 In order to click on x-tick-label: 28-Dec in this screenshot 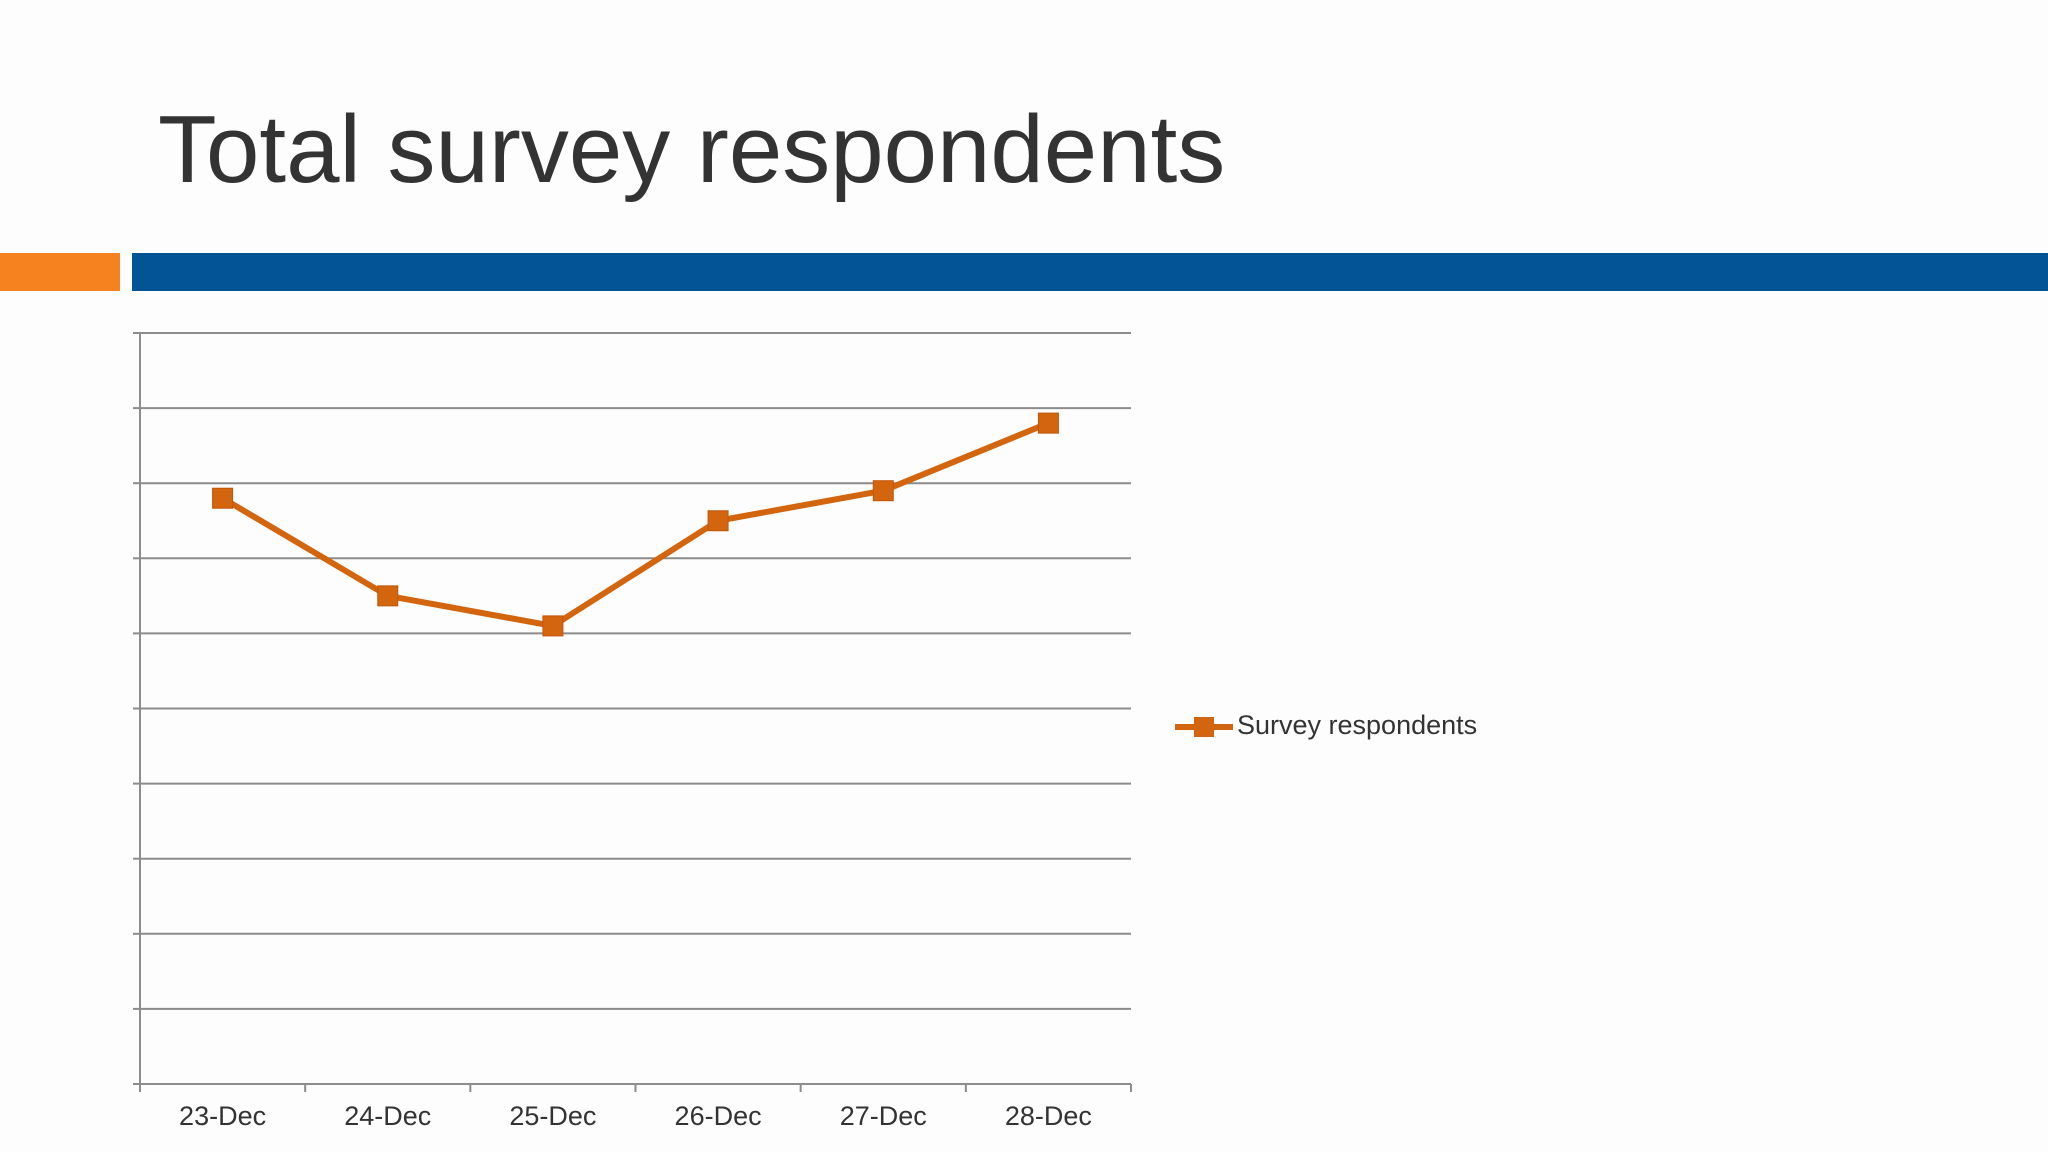, I will do `click(1048, 1116)`.